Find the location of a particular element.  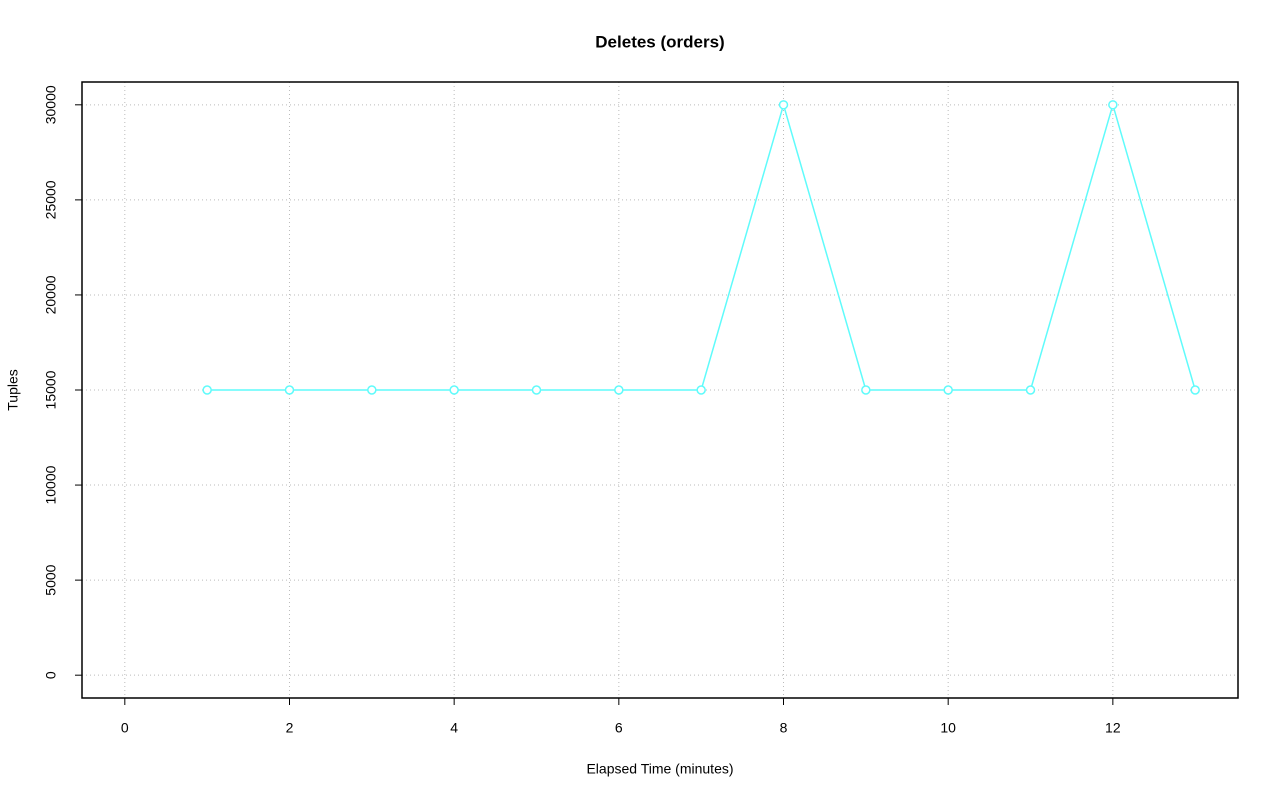

x-tick-label: 4 is located at coordinates (454, 728).